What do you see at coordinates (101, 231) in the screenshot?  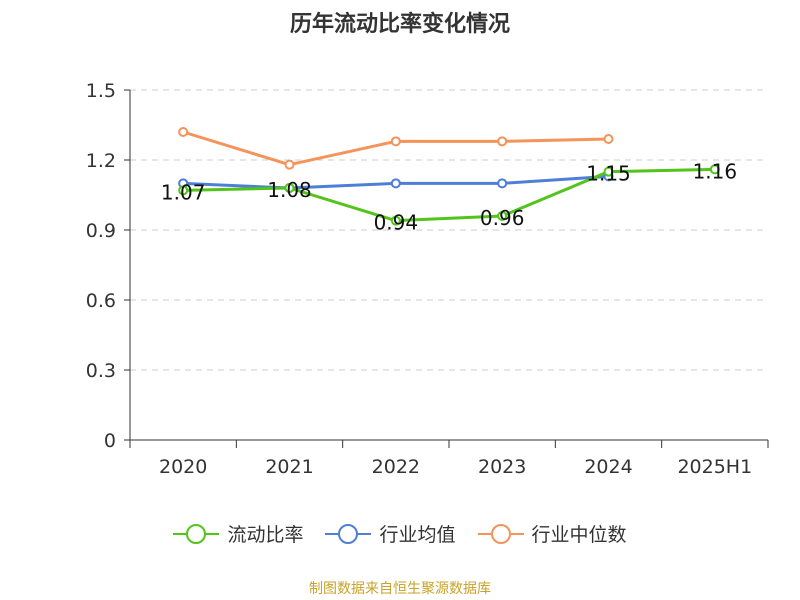 I see `y-tick-label: 0.9` at bounding box center [101, 231].